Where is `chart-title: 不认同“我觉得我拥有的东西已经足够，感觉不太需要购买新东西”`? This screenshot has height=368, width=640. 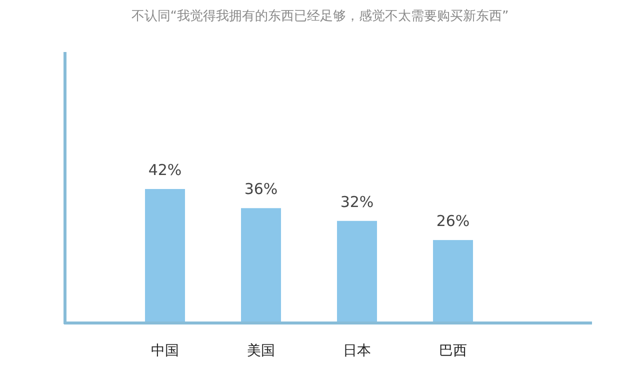 chart-title: 不认同“我觉得我拥有的东西已经足够，感觉不太需要购买新东西” is located at coordinates (320, 16).